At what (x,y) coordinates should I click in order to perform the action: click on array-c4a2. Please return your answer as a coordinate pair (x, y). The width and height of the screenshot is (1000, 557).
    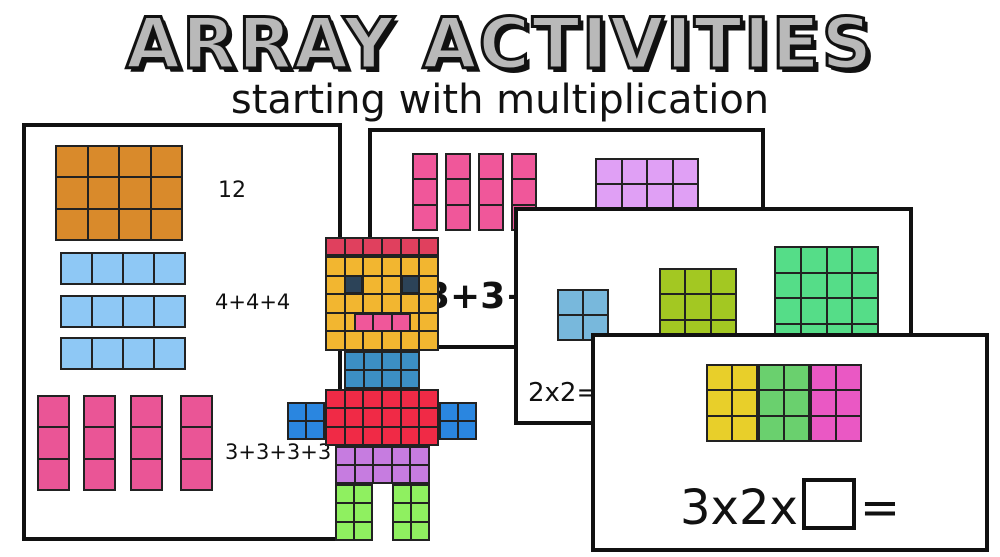
    Looking at the image, I should click on (784, 403).